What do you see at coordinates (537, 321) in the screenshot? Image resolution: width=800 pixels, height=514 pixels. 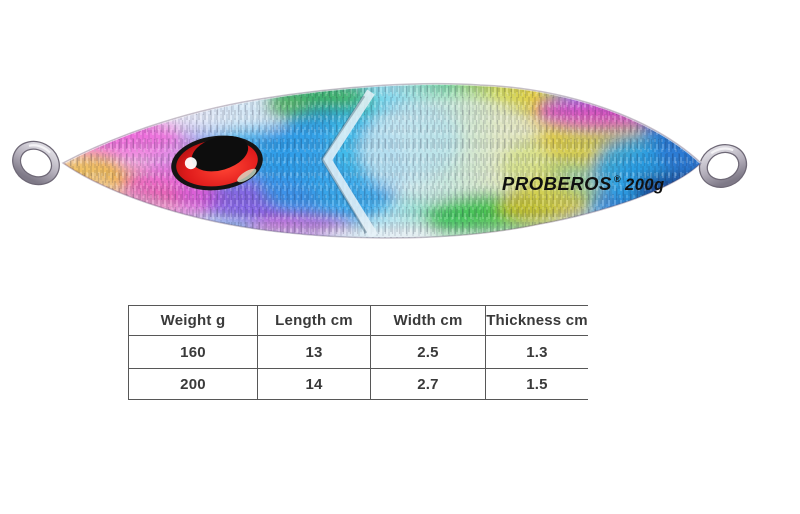 I see `spec-header-thickness: Thickness cm` at bounding box center [537, 321].